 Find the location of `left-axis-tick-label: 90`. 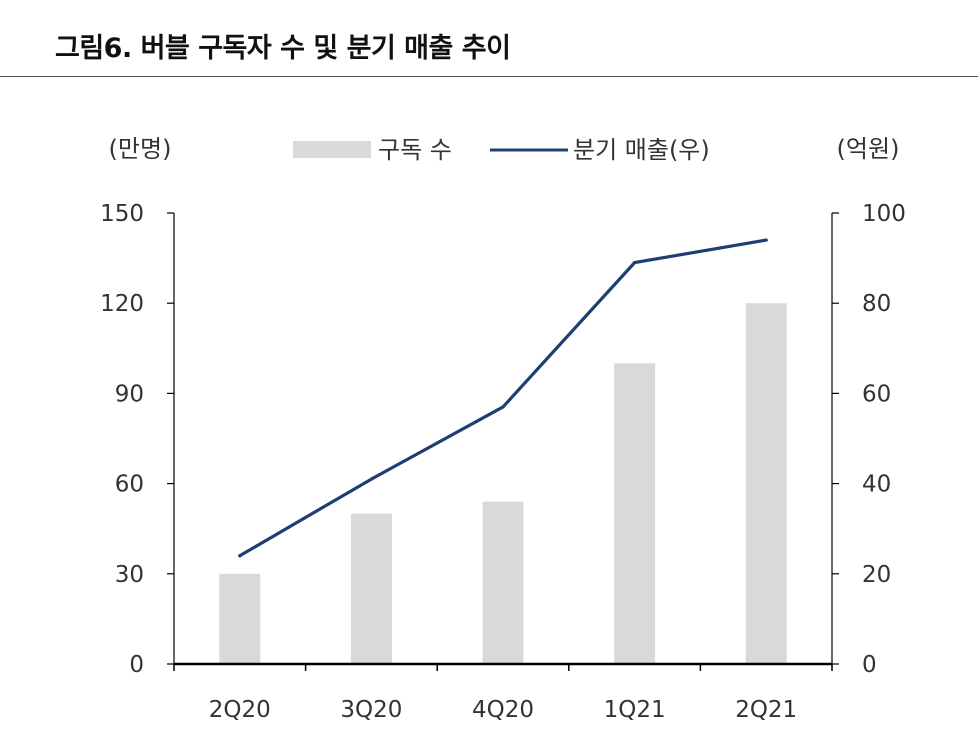

left-axis-tick-label: 90 is located at coordinates (129, 394).